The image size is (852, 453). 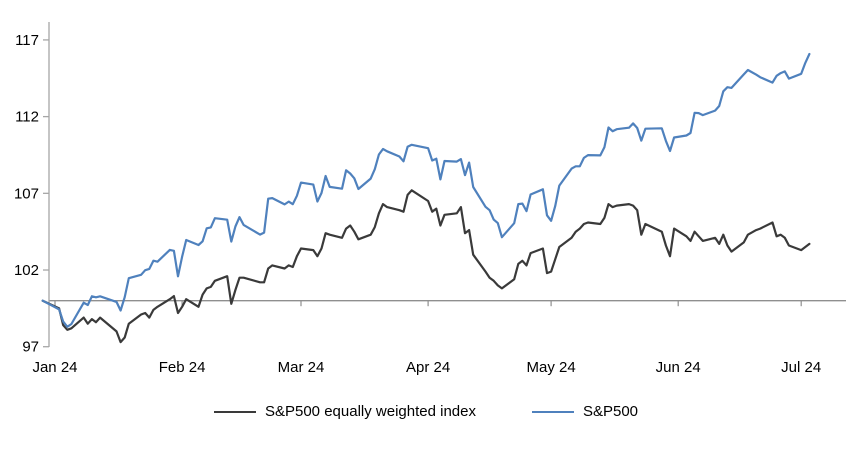 I want to click on x-axis-label: Mar 24, so click(x=301, y=367).